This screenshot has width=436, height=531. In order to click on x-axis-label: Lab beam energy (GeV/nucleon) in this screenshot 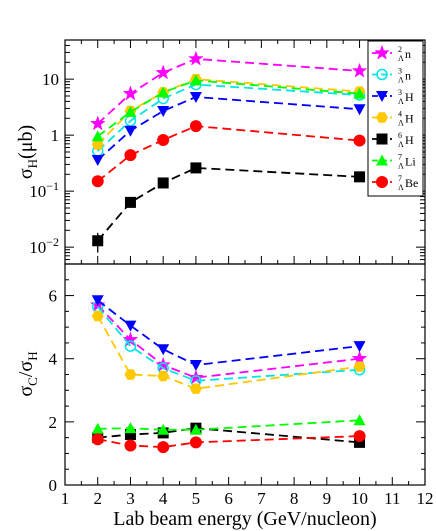, I will do `click(244, 519)`.